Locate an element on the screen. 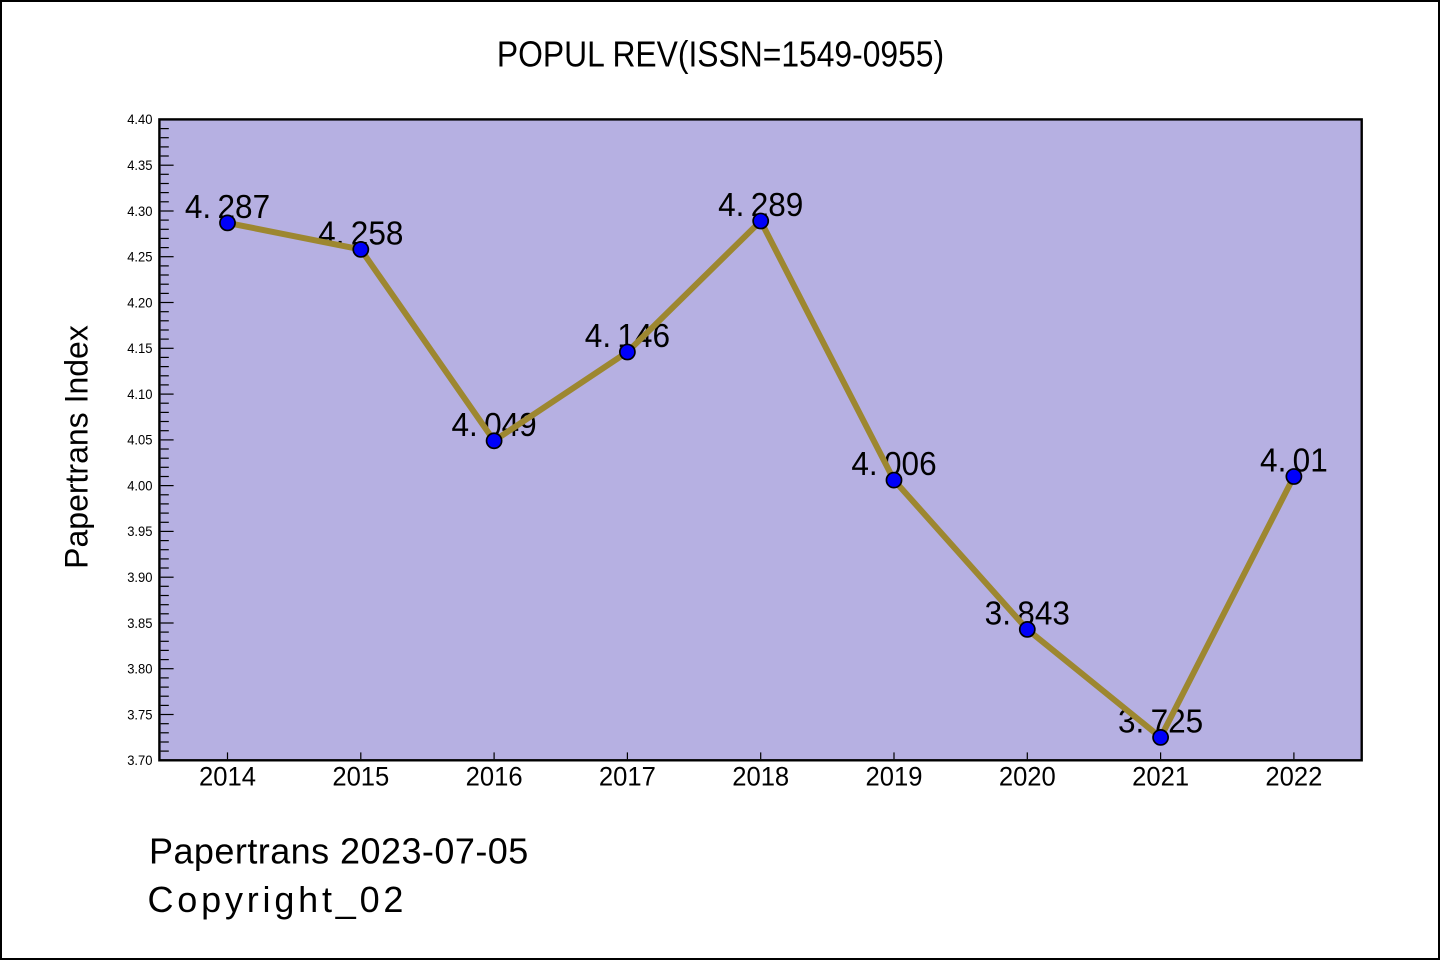  svg-text: 2014 is located at coordinates (227, 776).